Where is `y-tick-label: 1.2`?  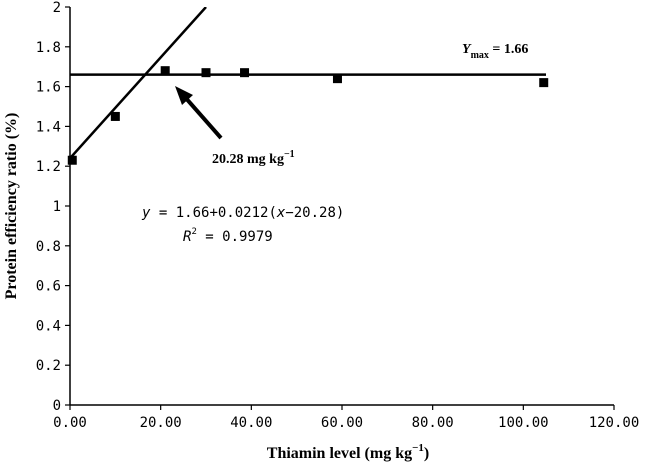
y-tick-label: 1.2 is located at coordinates (48, 167).